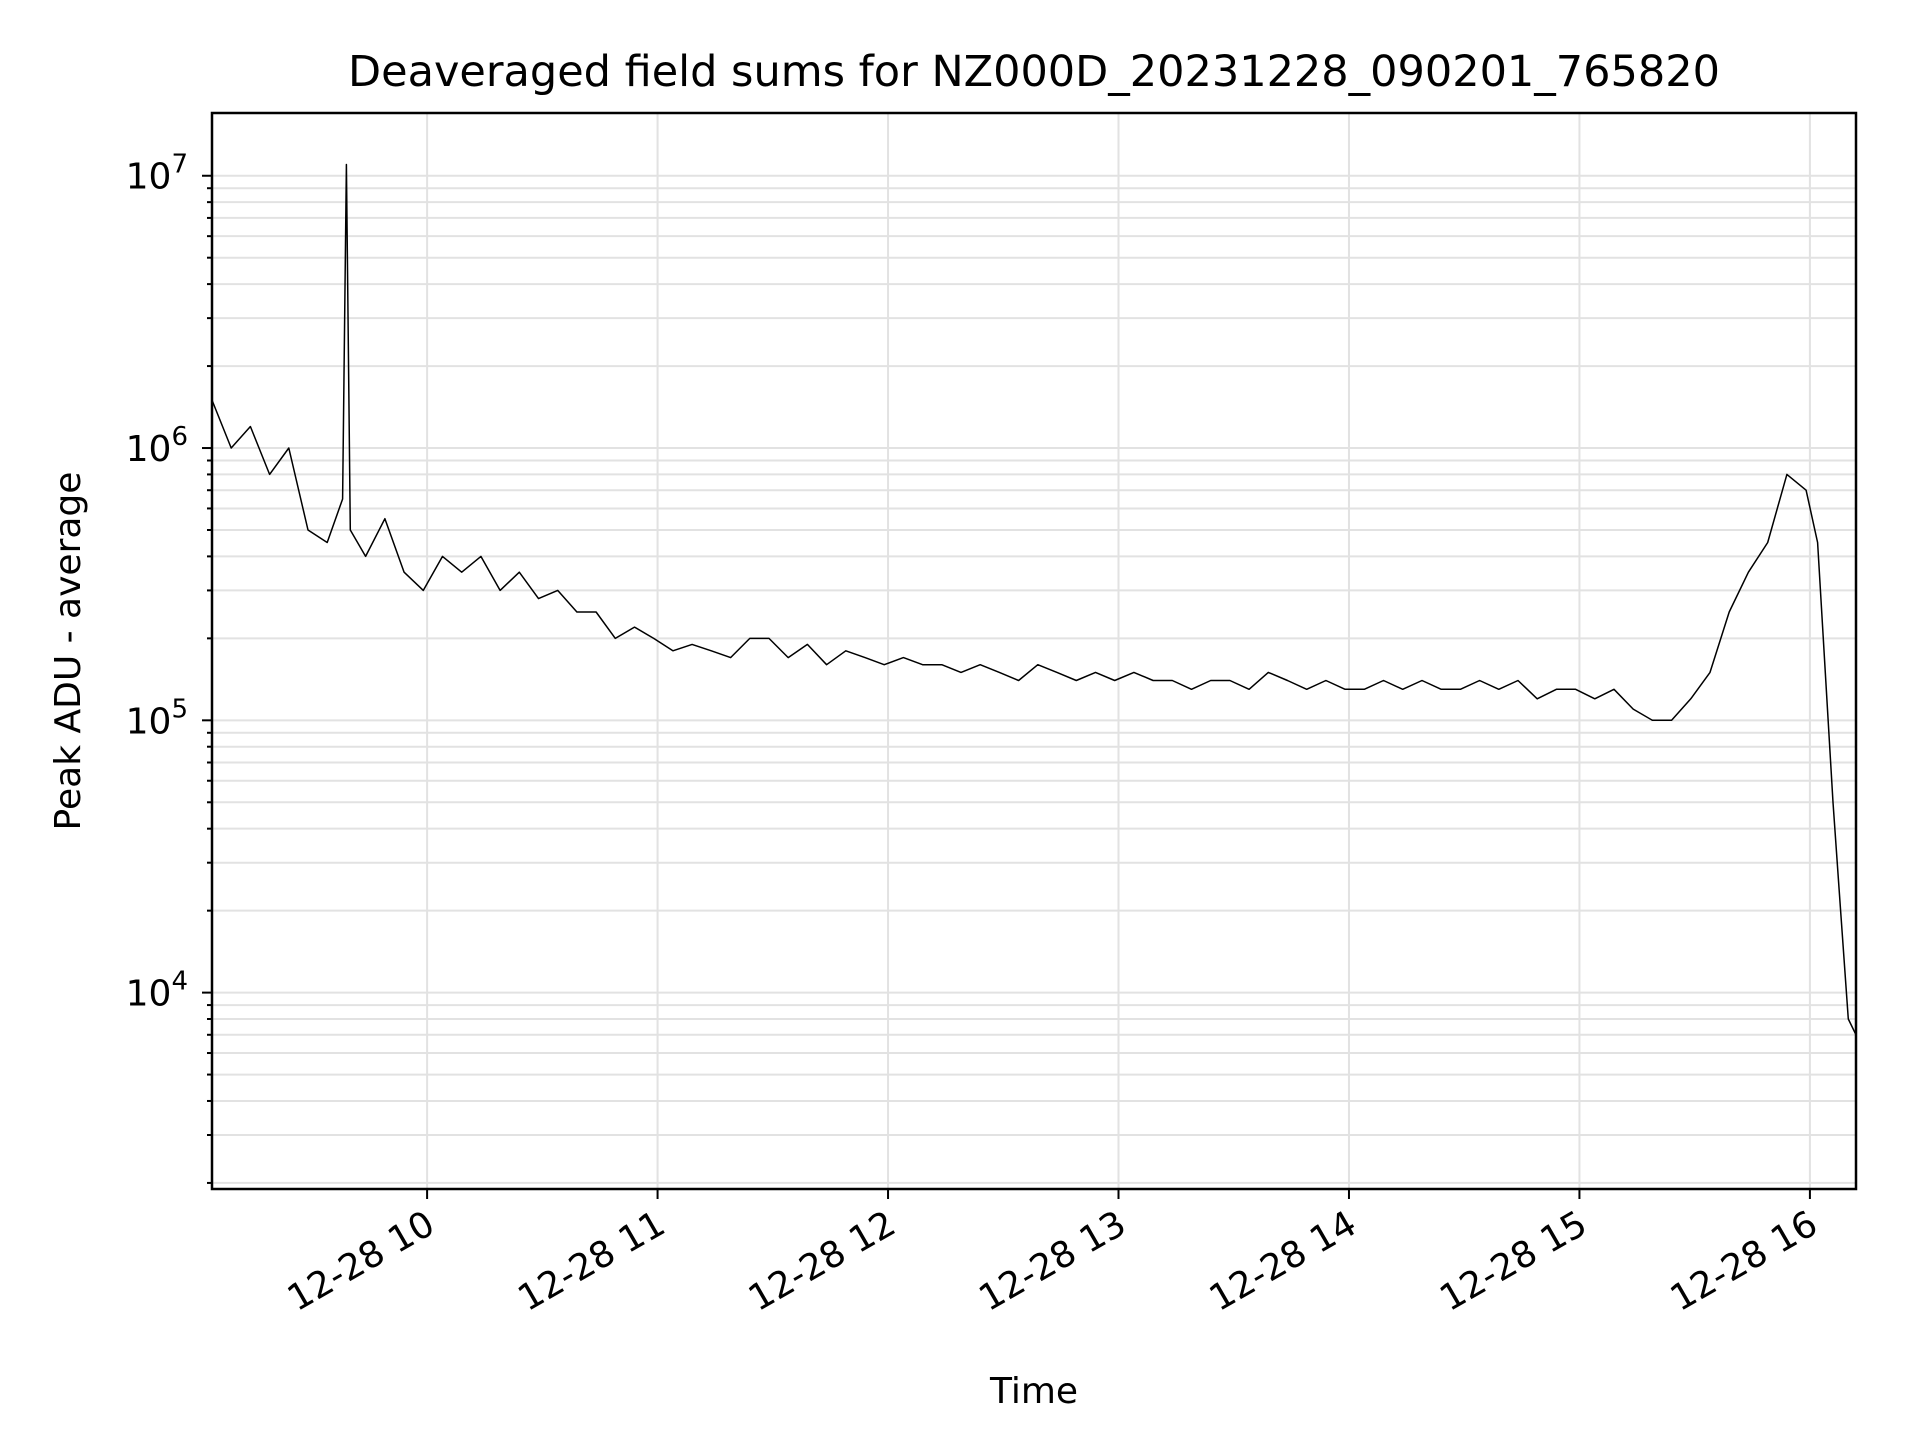  What do you see at coordinates (591, 1261) in the screenshot?
I see `x-tick-label: 12-28 11` at bounding box center [591, 1261].